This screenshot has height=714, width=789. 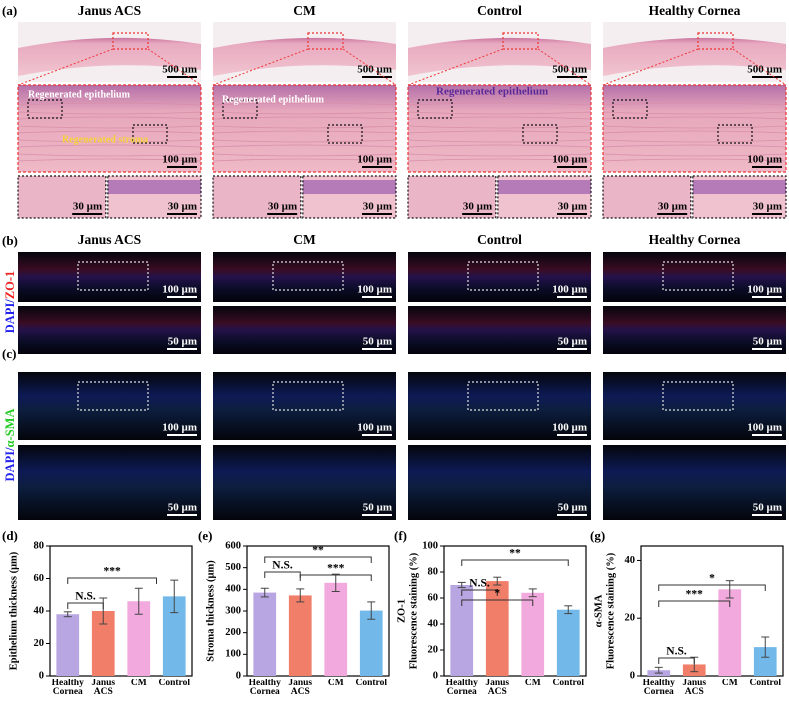 I want to click on panel-label: (b), so click(x=10, y=240).